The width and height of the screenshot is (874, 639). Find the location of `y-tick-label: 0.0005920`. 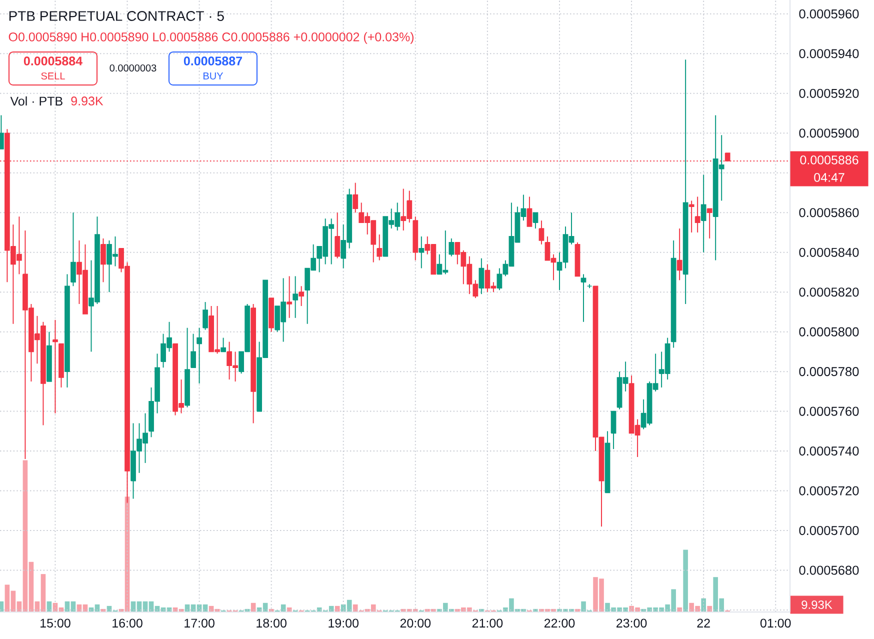

y-tick-label: 0.0005920 is located at coordinates (829, 93).